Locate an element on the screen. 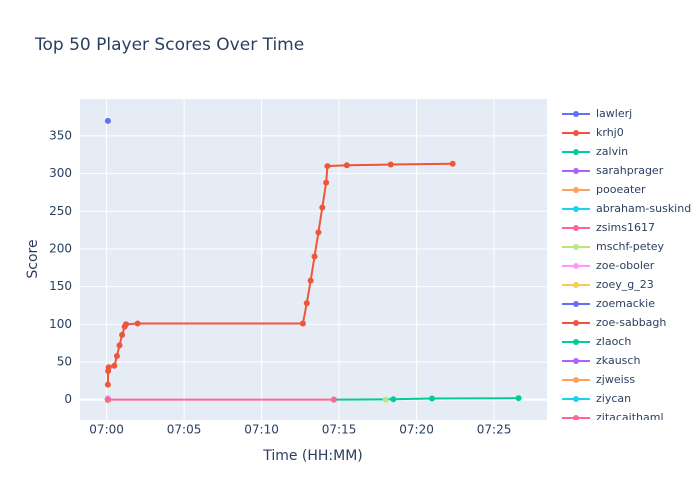  y-tick-label: 100 is located at coordinates (60, 324).